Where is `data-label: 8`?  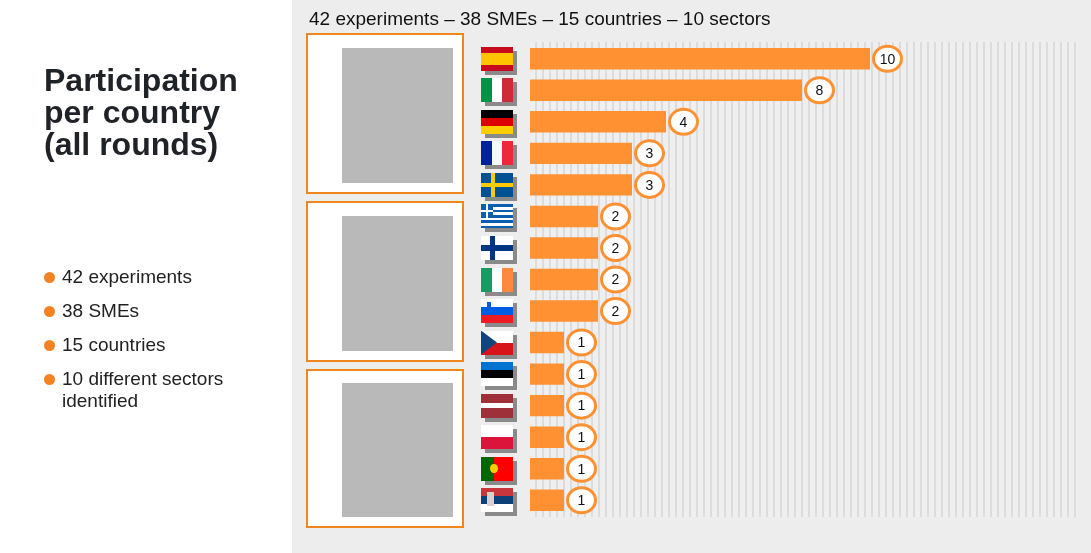
data-label: 8 is located at coordinates (819, 90).